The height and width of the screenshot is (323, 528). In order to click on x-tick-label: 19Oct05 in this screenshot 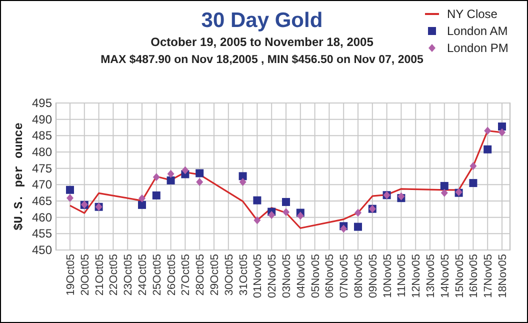, I will do `click(71, 275)`.